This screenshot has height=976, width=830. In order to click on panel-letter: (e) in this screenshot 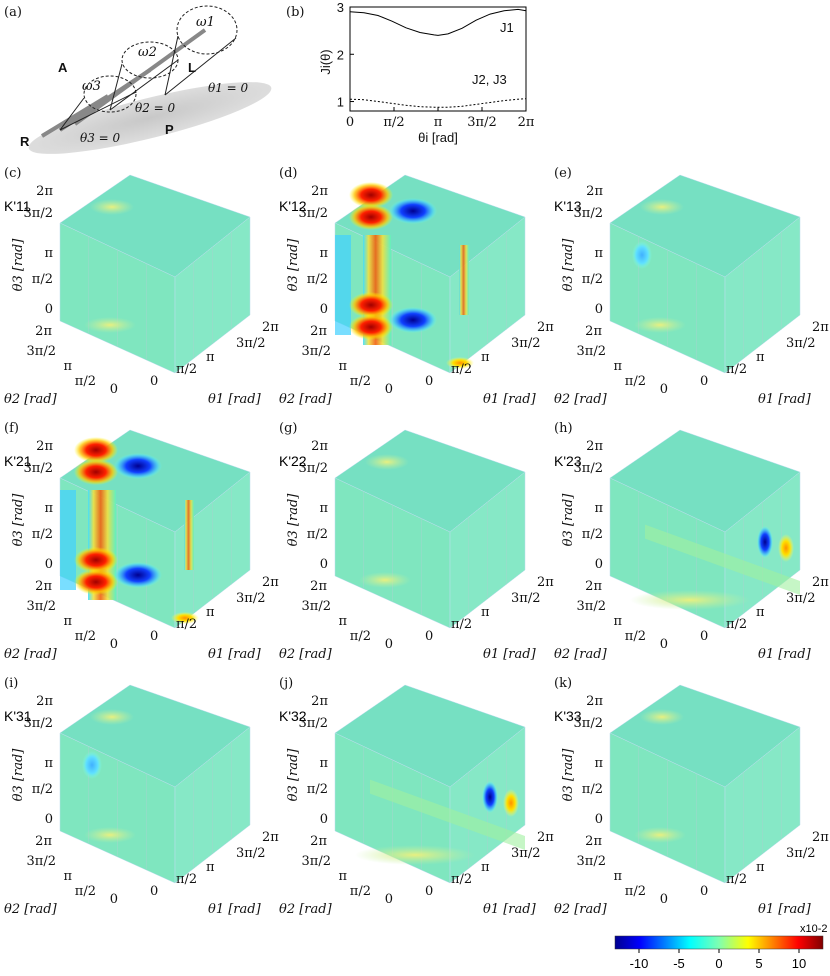, I will do `click(563, 173)`.